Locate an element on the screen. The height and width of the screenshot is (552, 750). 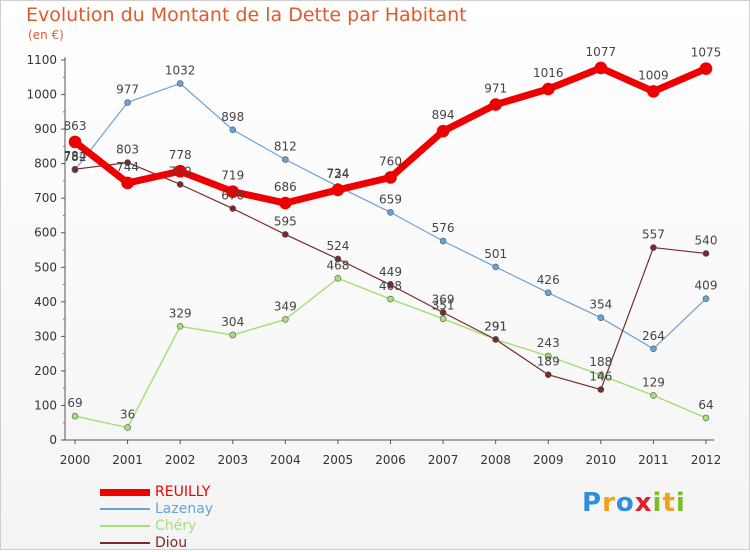
data-label-lazenay: 898 is located at coordinates (232, 117).